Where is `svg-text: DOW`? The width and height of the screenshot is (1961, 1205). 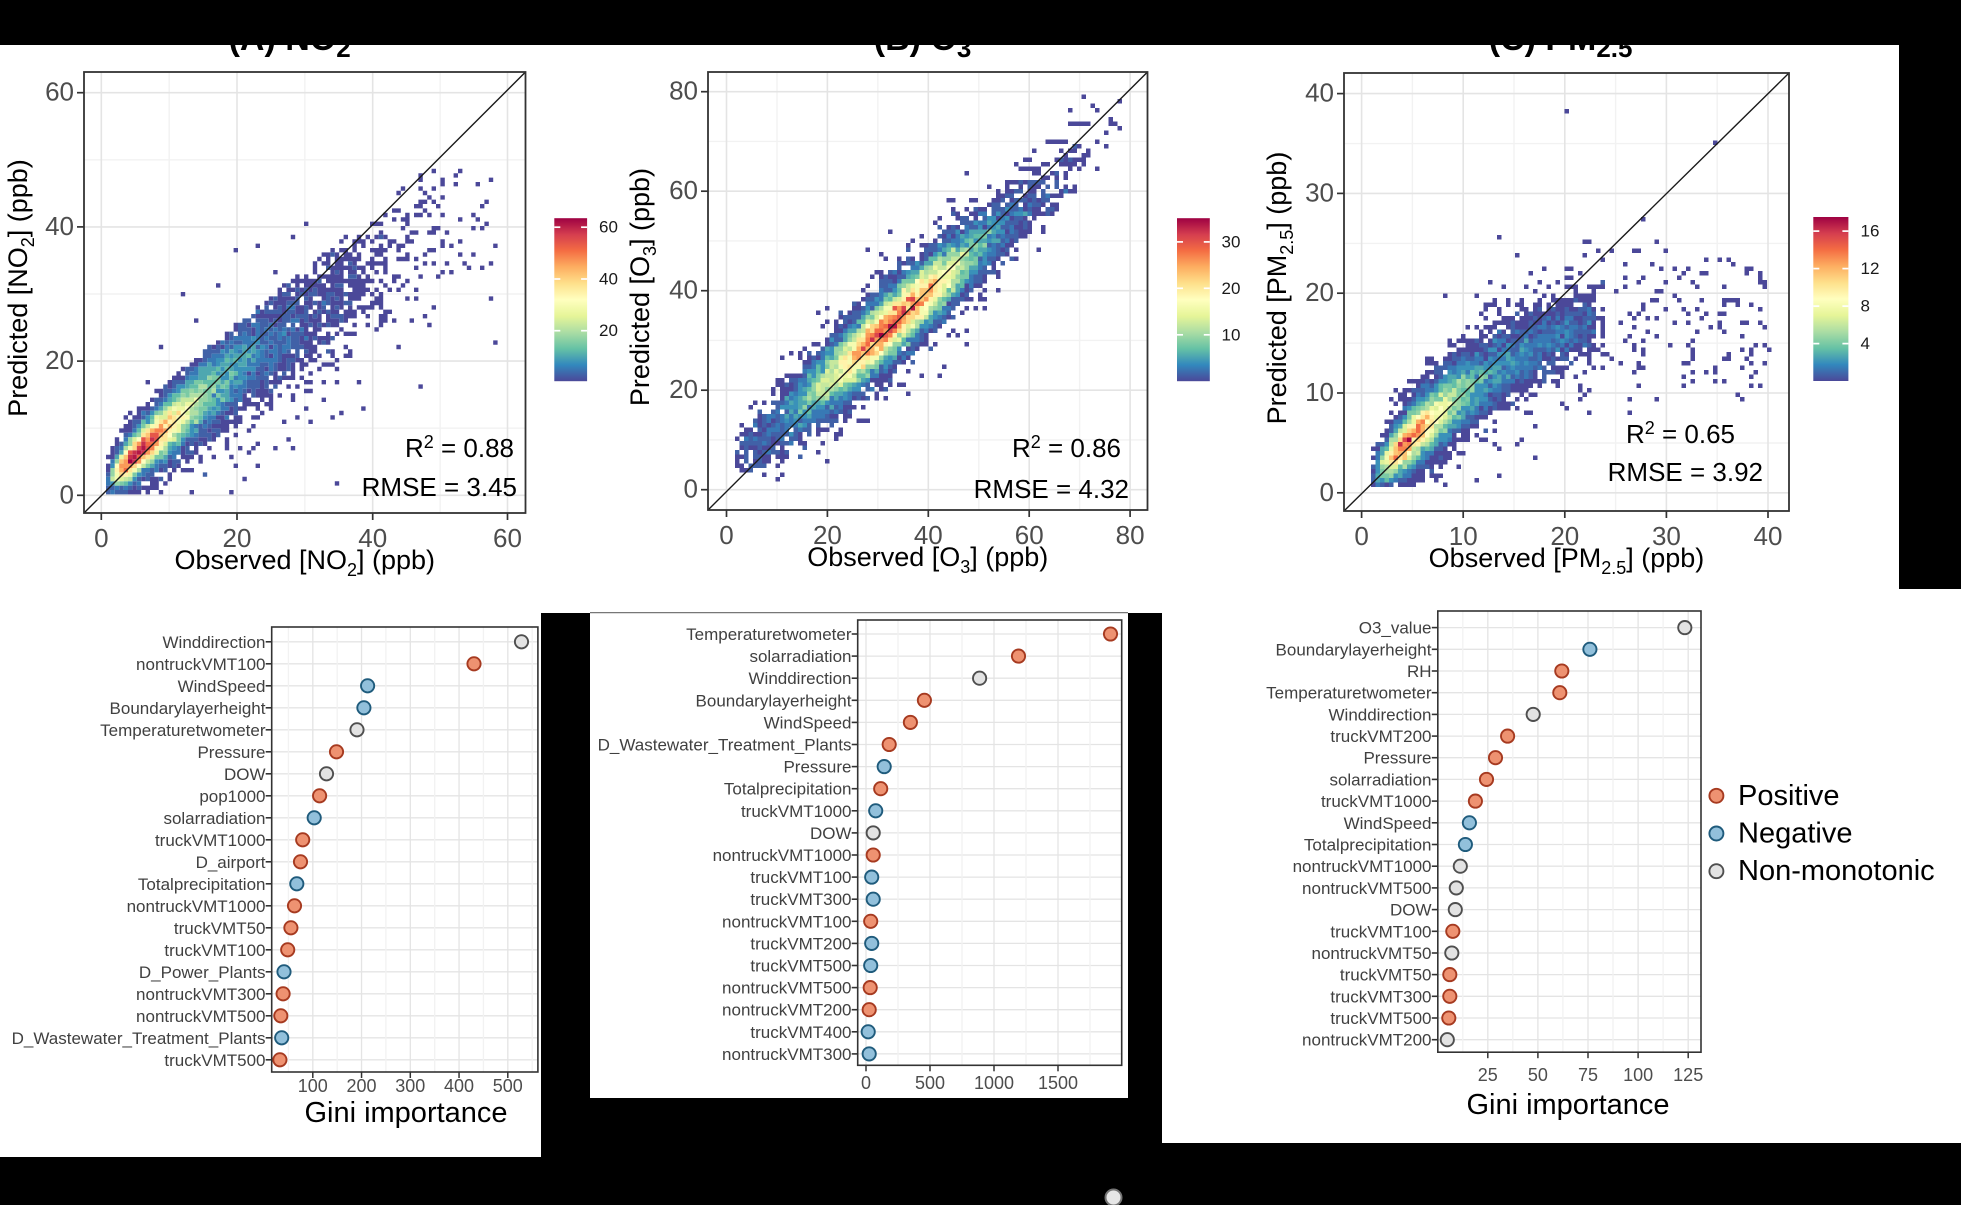
svg-text: DOW is located at coordinates (831, 833).